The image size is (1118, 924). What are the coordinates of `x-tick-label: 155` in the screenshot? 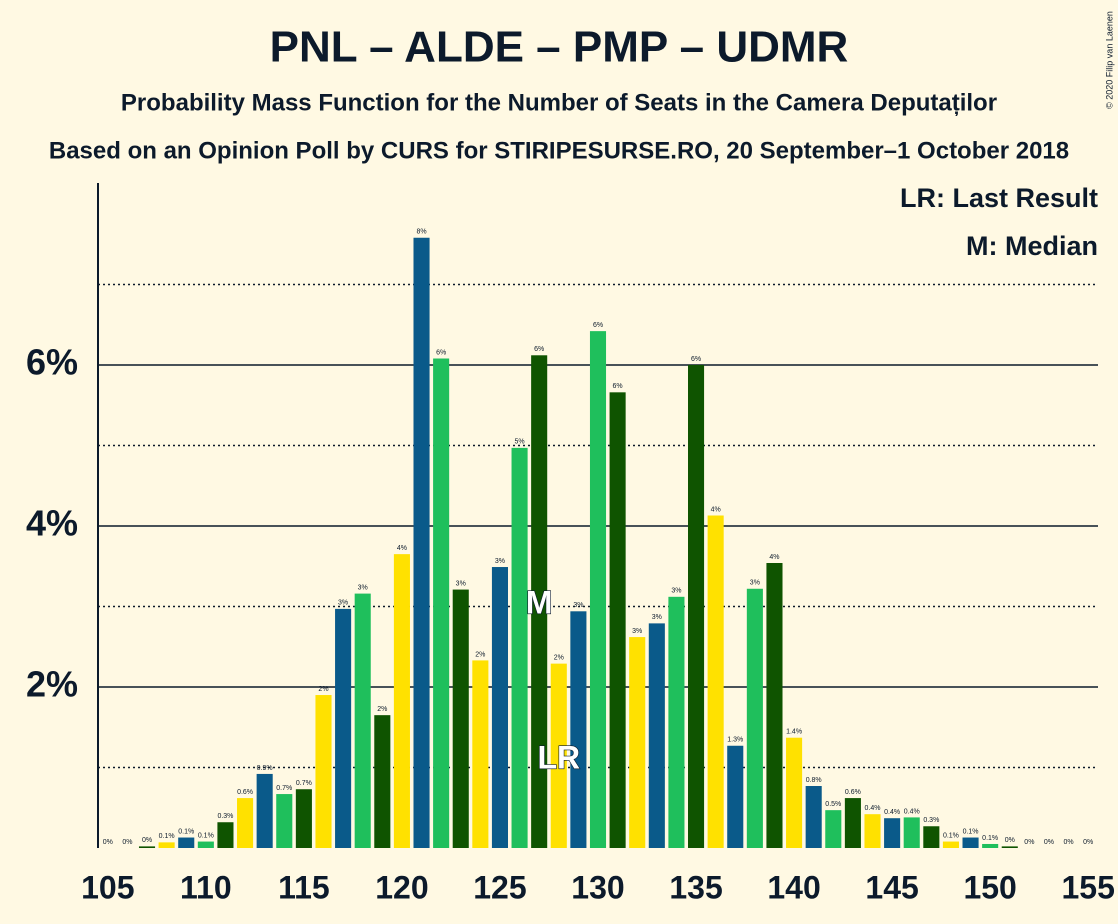 It's located at (1088, 887).